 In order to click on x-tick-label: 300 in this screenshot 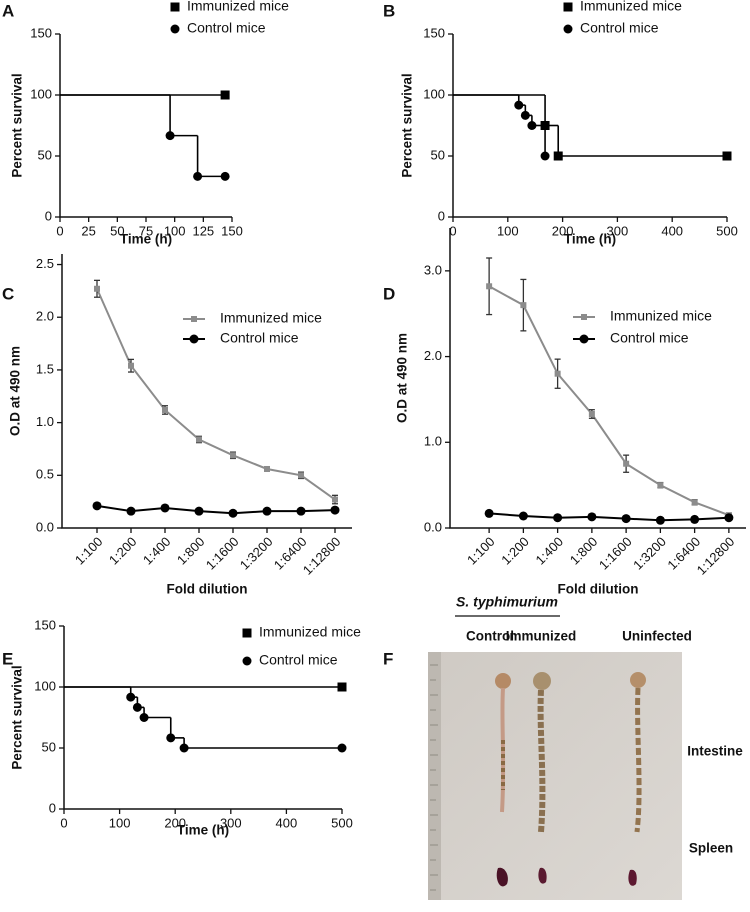, I will do `click(618, 230)`.